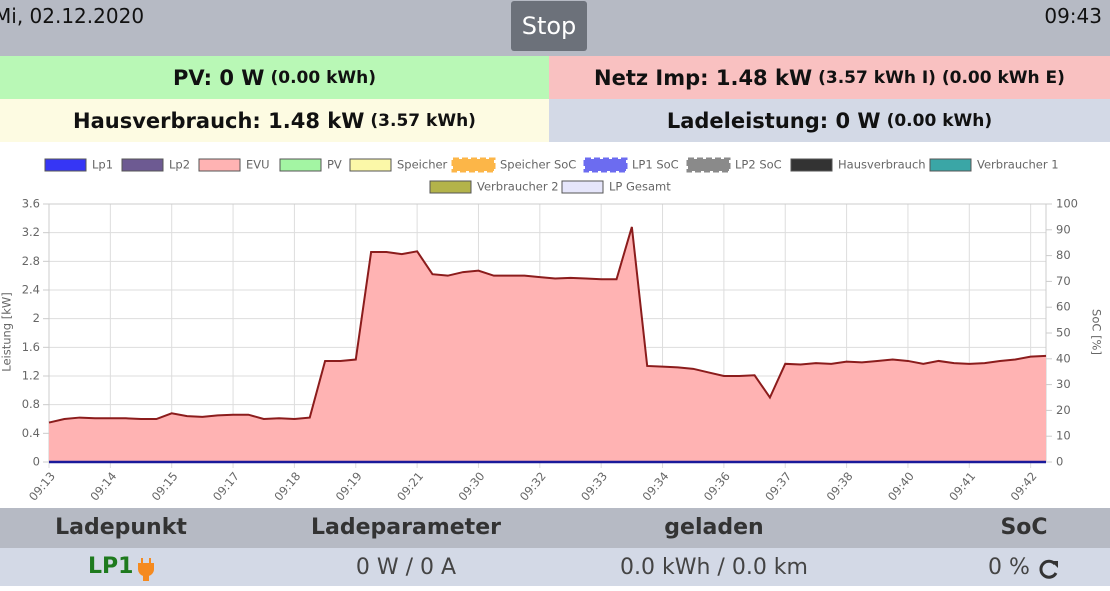 This screenshot has height=591, width=1110. Describe the element at coordinates (939, 120) in the screenshot. I see `charge-detail: (0.00 kWh)` at that location.